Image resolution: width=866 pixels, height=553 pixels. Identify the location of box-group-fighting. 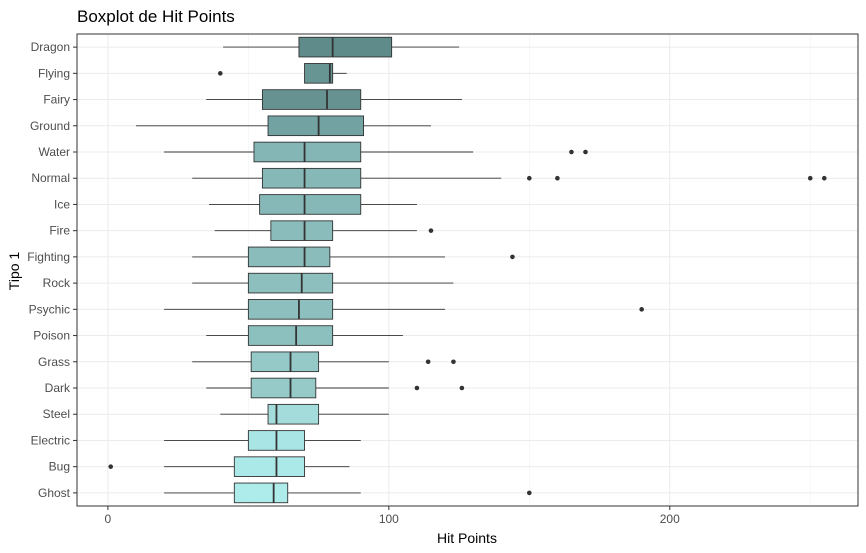
(353, 257).